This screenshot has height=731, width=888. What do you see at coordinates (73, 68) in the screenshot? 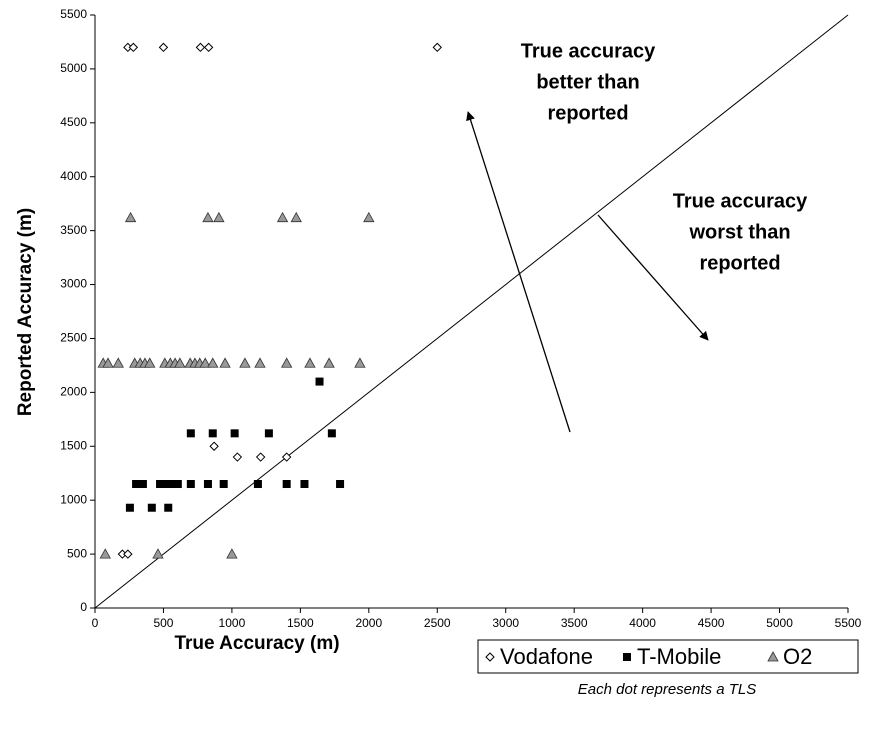
I see `y-tick-label: 5000` at bounding box center [73, 68].